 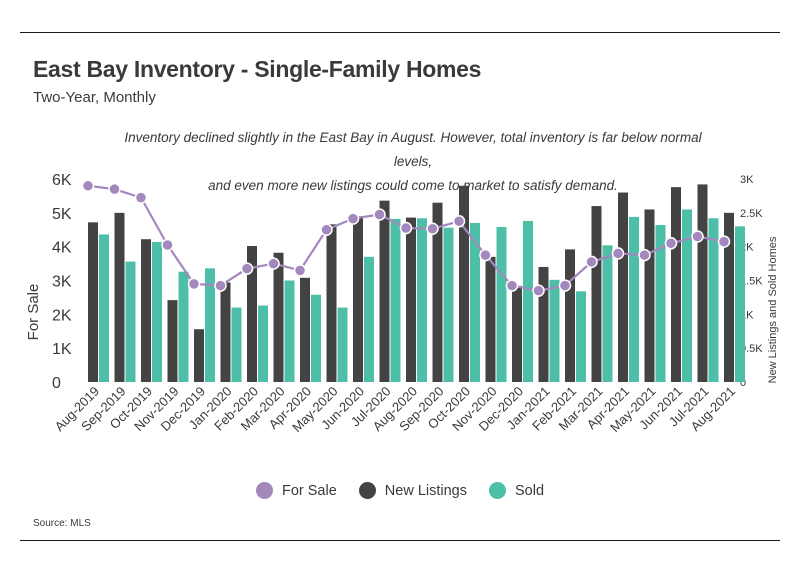 What do you see at coordinates (581, 336) in the screenshot?
I see `bar-sold-feb-2021` at bounding box center [581, 336].